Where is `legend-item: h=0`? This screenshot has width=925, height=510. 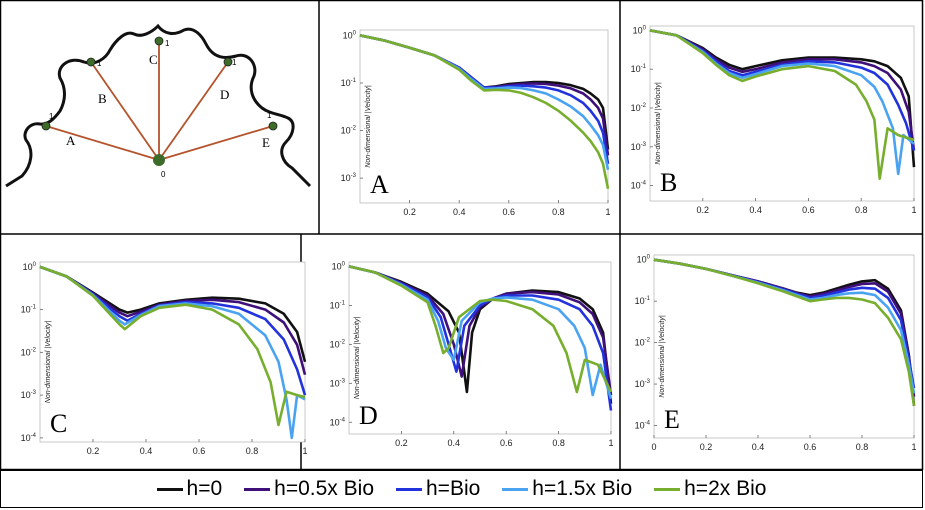 legend-item: h=0 is located at coordinates (189, 489).